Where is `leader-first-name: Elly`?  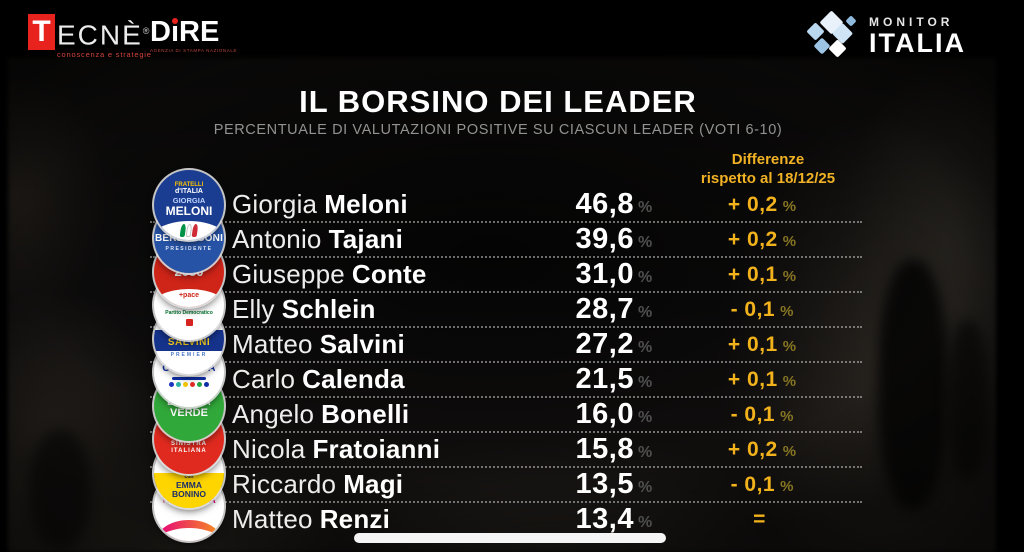 leader-first-name: Elly is located at coordinates (253, 309).